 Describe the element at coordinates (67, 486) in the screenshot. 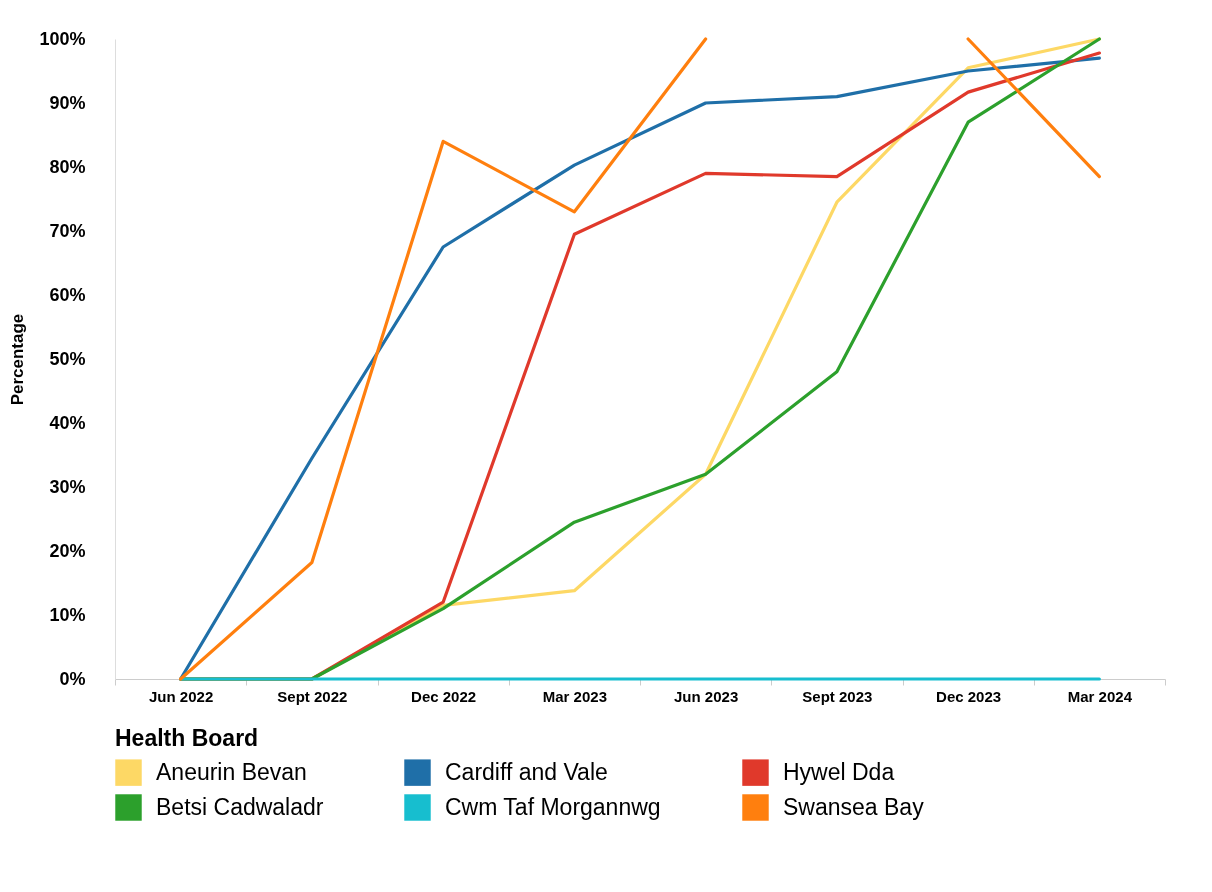

I see `y-tick-label: 30%` at that location.